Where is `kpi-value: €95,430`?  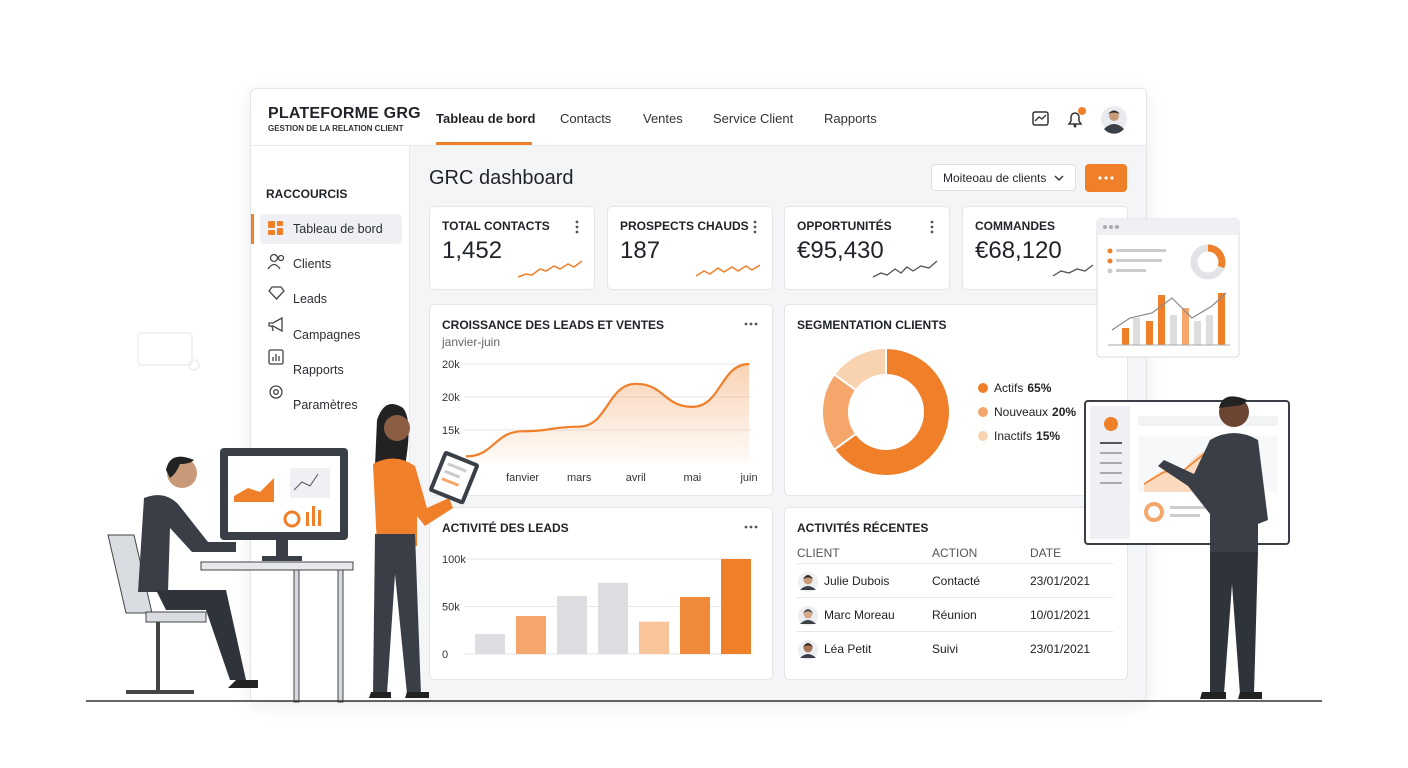
kpi-value: €95,430 is located at coordinates (840, 250).